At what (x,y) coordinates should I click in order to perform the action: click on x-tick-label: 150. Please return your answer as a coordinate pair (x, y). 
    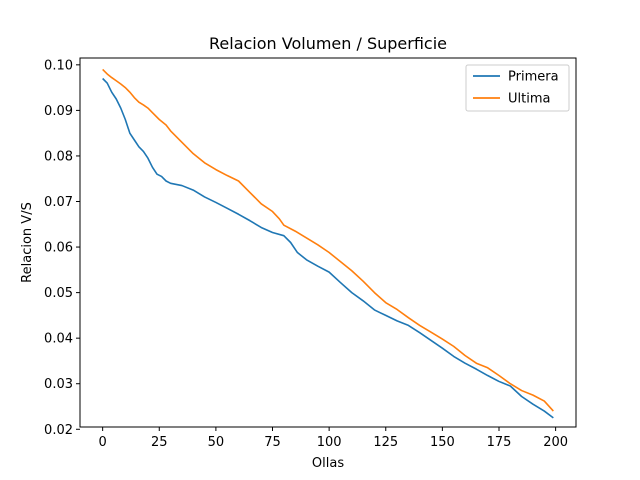
    Looking at the image, I should click on (442, 442).